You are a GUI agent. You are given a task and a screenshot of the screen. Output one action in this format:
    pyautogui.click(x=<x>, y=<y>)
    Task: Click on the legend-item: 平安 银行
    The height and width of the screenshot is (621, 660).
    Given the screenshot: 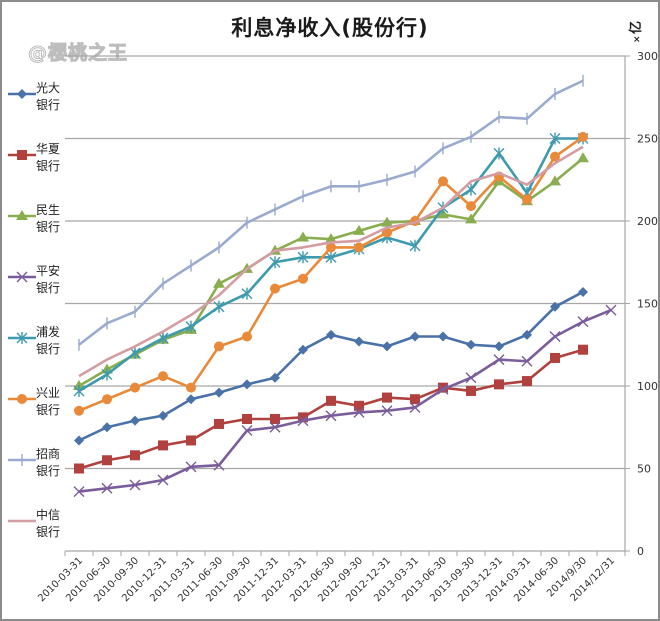 What is the action you would take?
    pyautogui.click(x=39, y=283)
    